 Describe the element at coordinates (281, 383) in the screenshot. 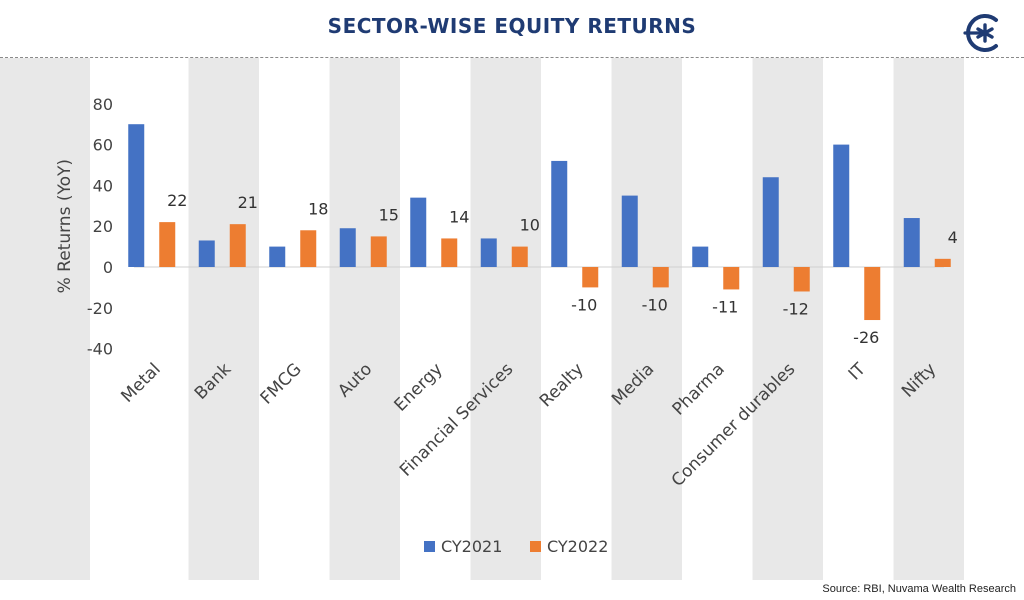

I see `category-label: FMCG` at that location.